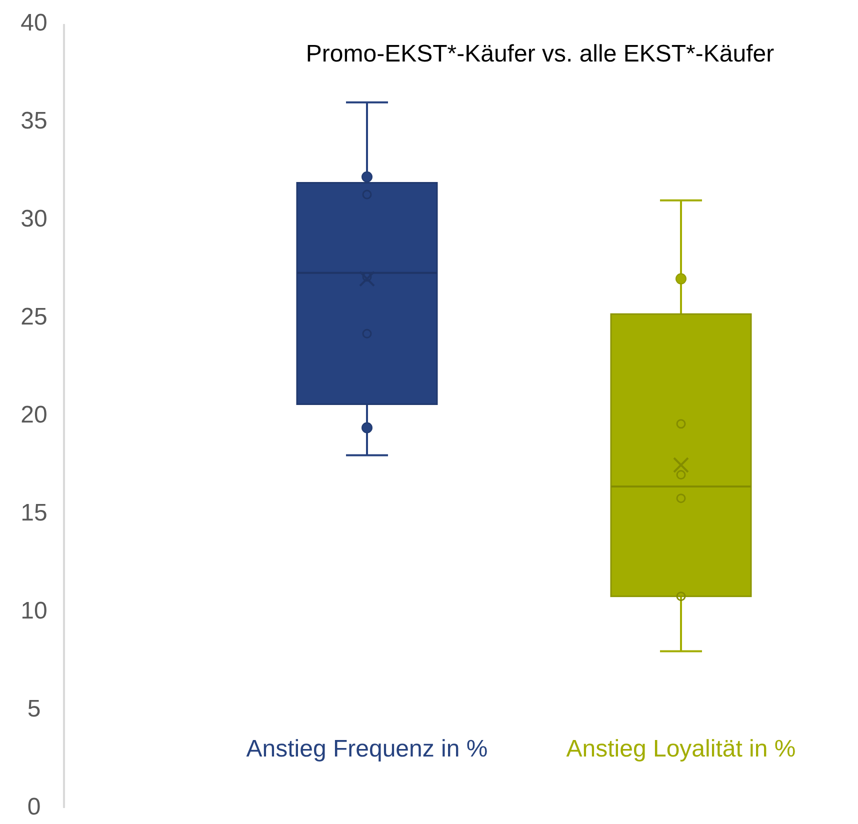  What do you see at coordinates (367, 748) in the screenshot?
I see `x-tick-label: Anstieg Frequenz in %` at bounding box center [367, 748].